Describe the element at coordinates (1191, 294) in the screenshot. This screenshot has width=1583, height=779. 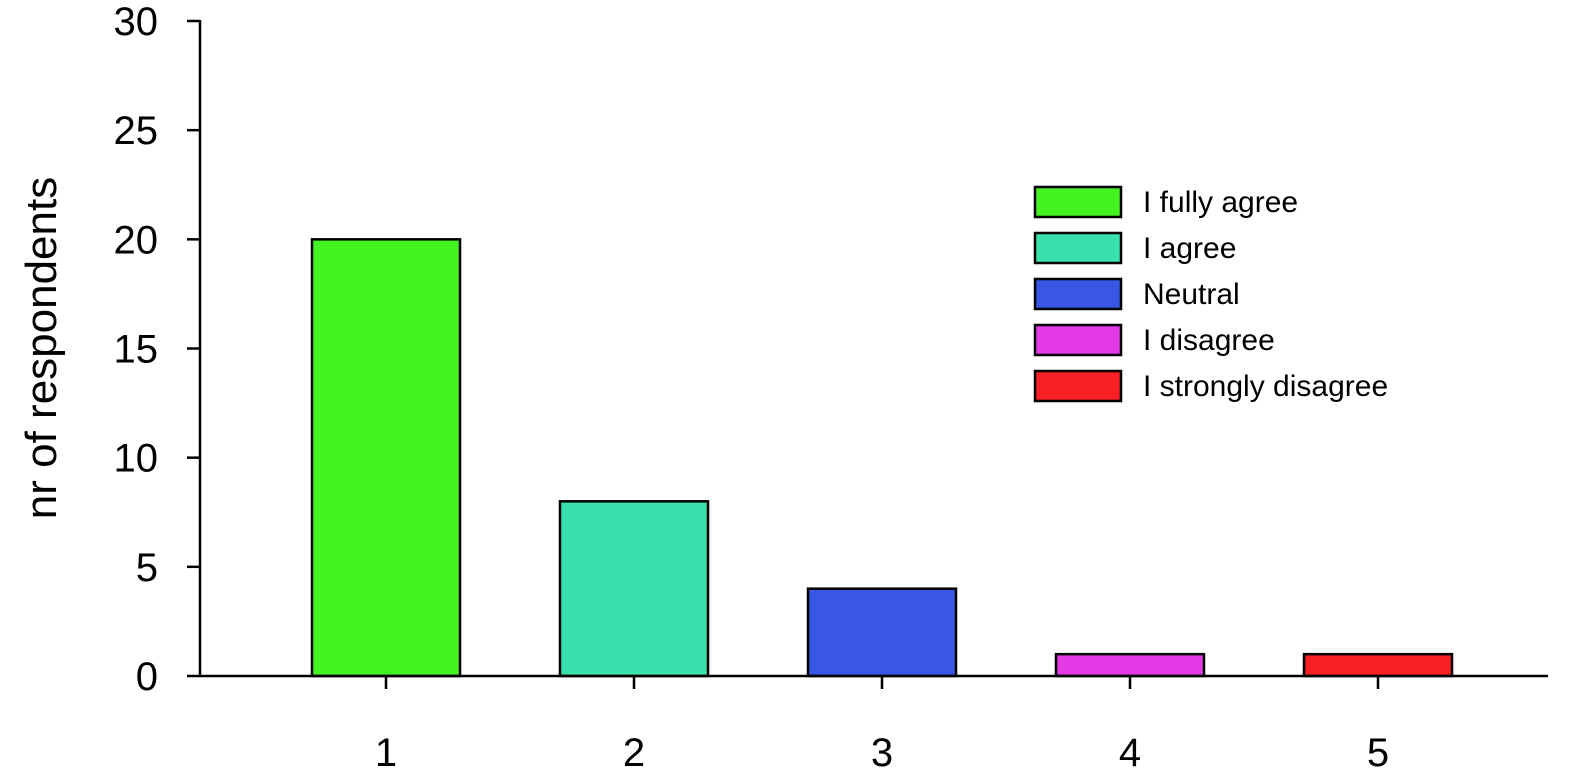
I see `legend-label: Neutral` at that location.